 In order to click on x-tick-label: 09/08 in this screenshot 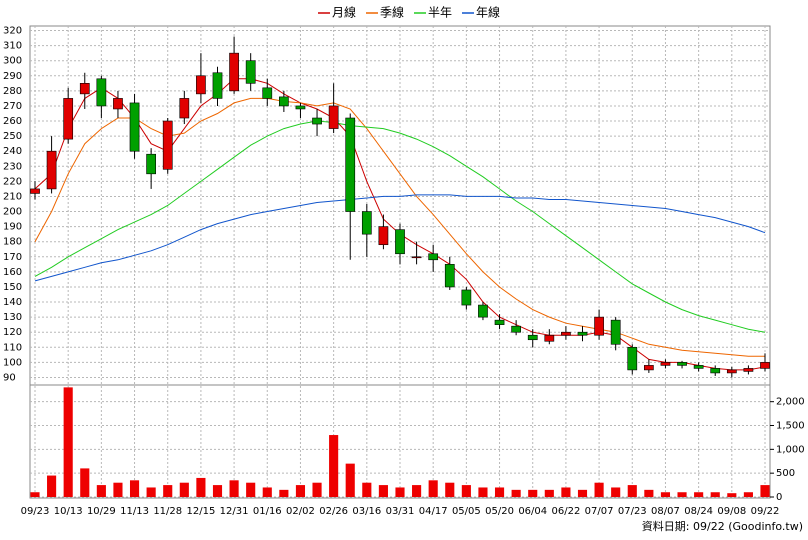, I will do `click(731, 511)`.